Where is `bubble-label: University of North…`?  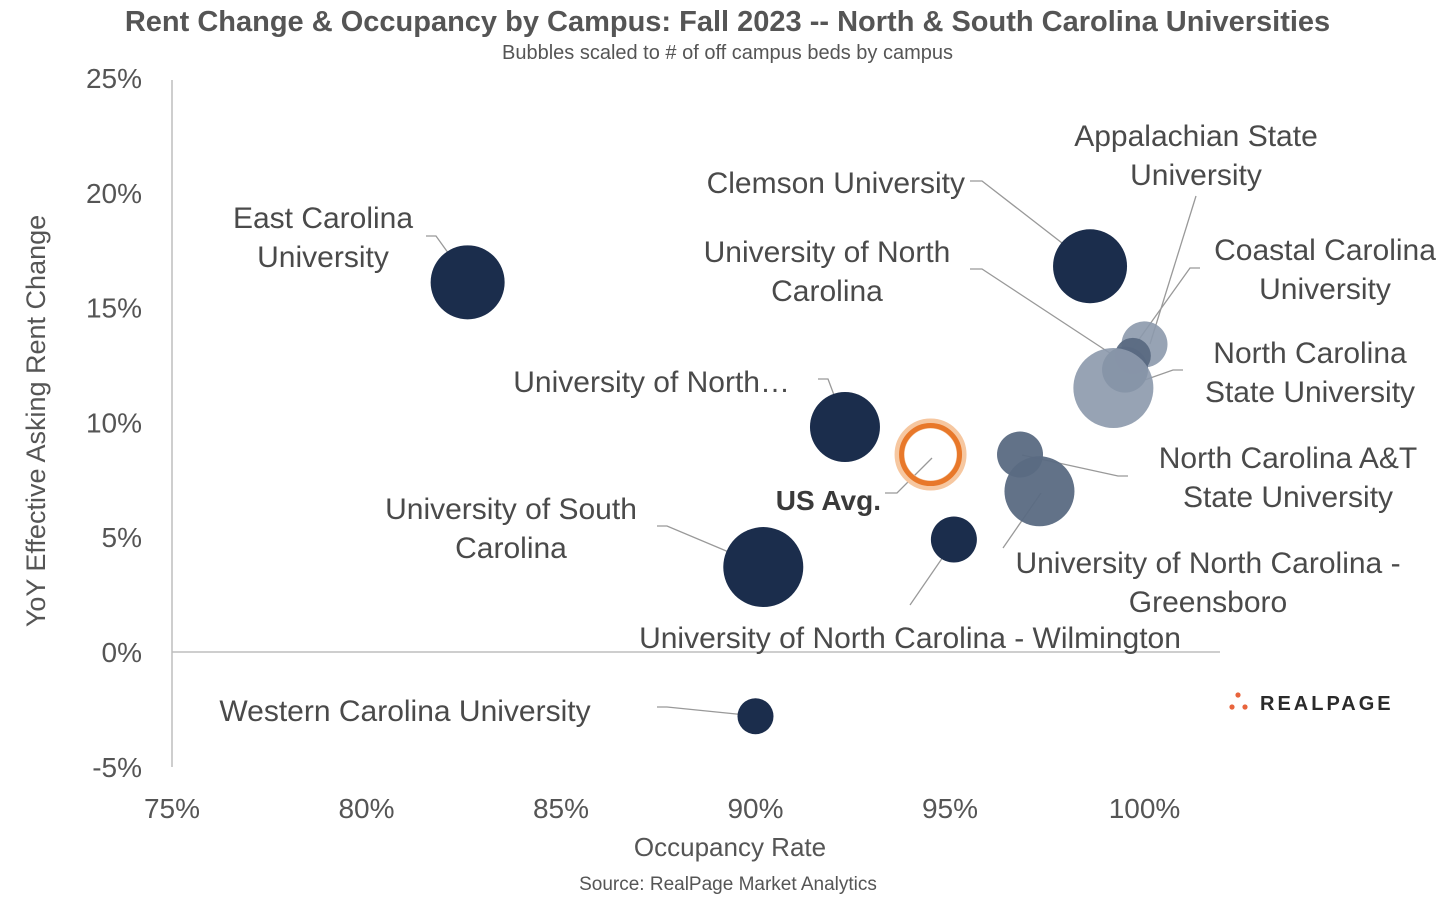 bubble-label: University of North… is located at coordinates (651, 382).